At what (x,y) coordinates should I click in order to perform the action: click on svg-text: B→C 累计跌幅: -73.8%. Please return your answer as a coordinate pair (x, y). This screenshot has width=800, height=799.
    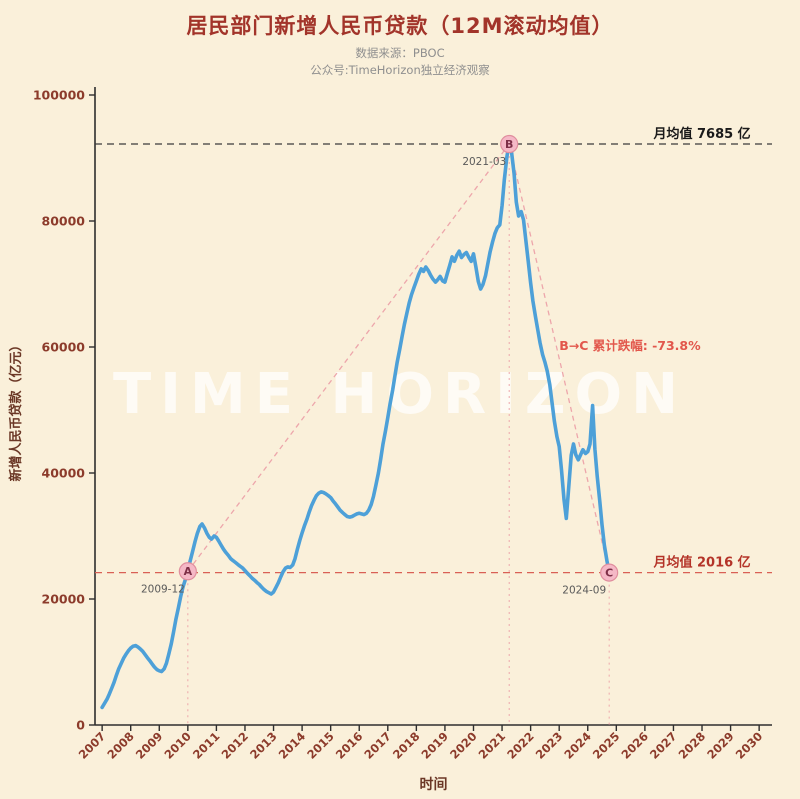
    Looking at the image, I should click on (630, 345).